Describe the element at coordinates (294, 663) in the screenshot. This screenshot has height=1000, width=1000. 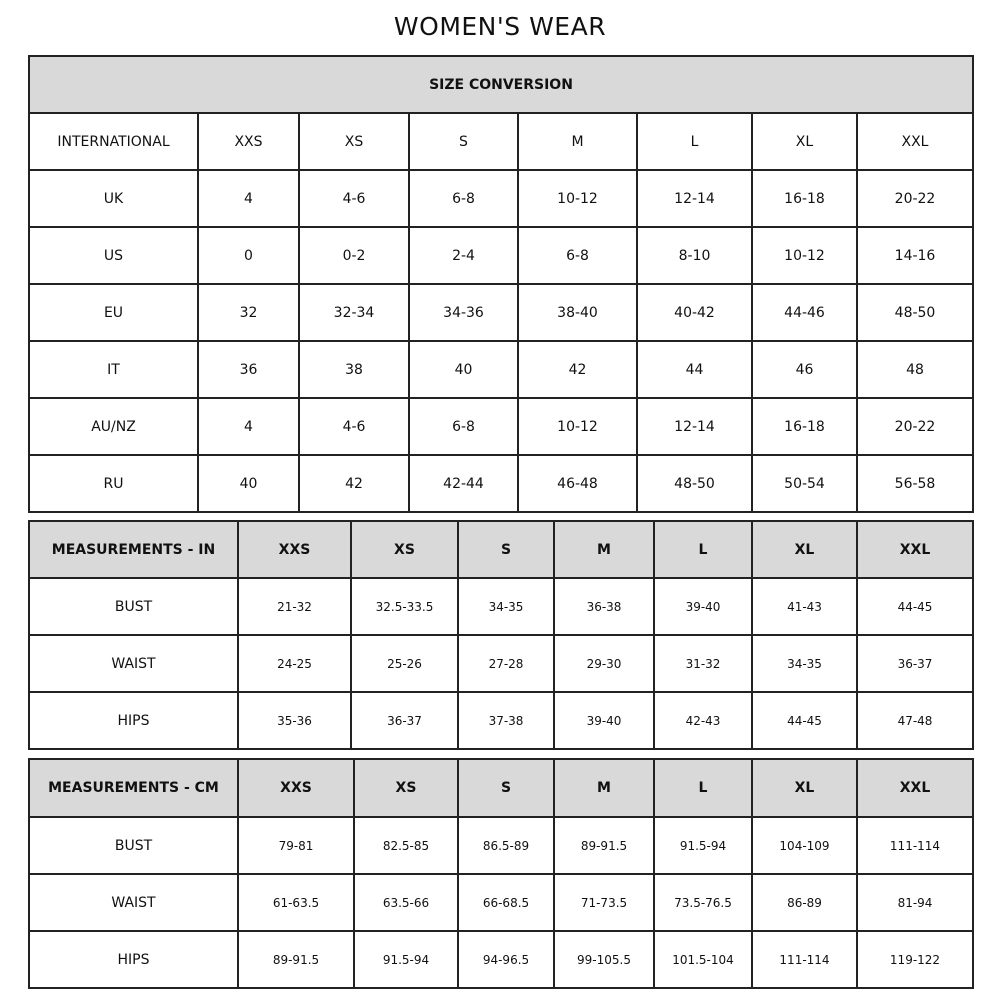
I see `table-cell: 24-25` at that location.